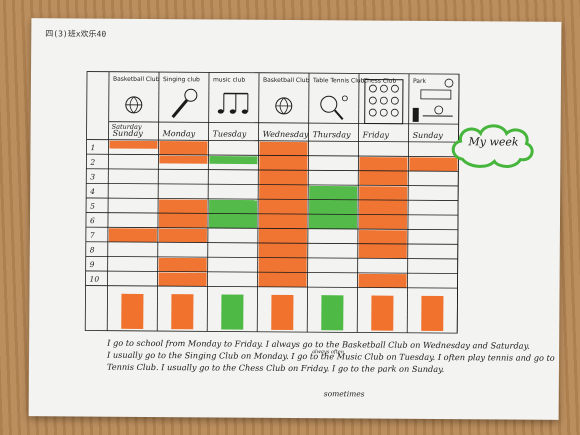  Describe the element at coordinates (230, 133) in the screenshot. I see `day-label: Tuesday` at that location.